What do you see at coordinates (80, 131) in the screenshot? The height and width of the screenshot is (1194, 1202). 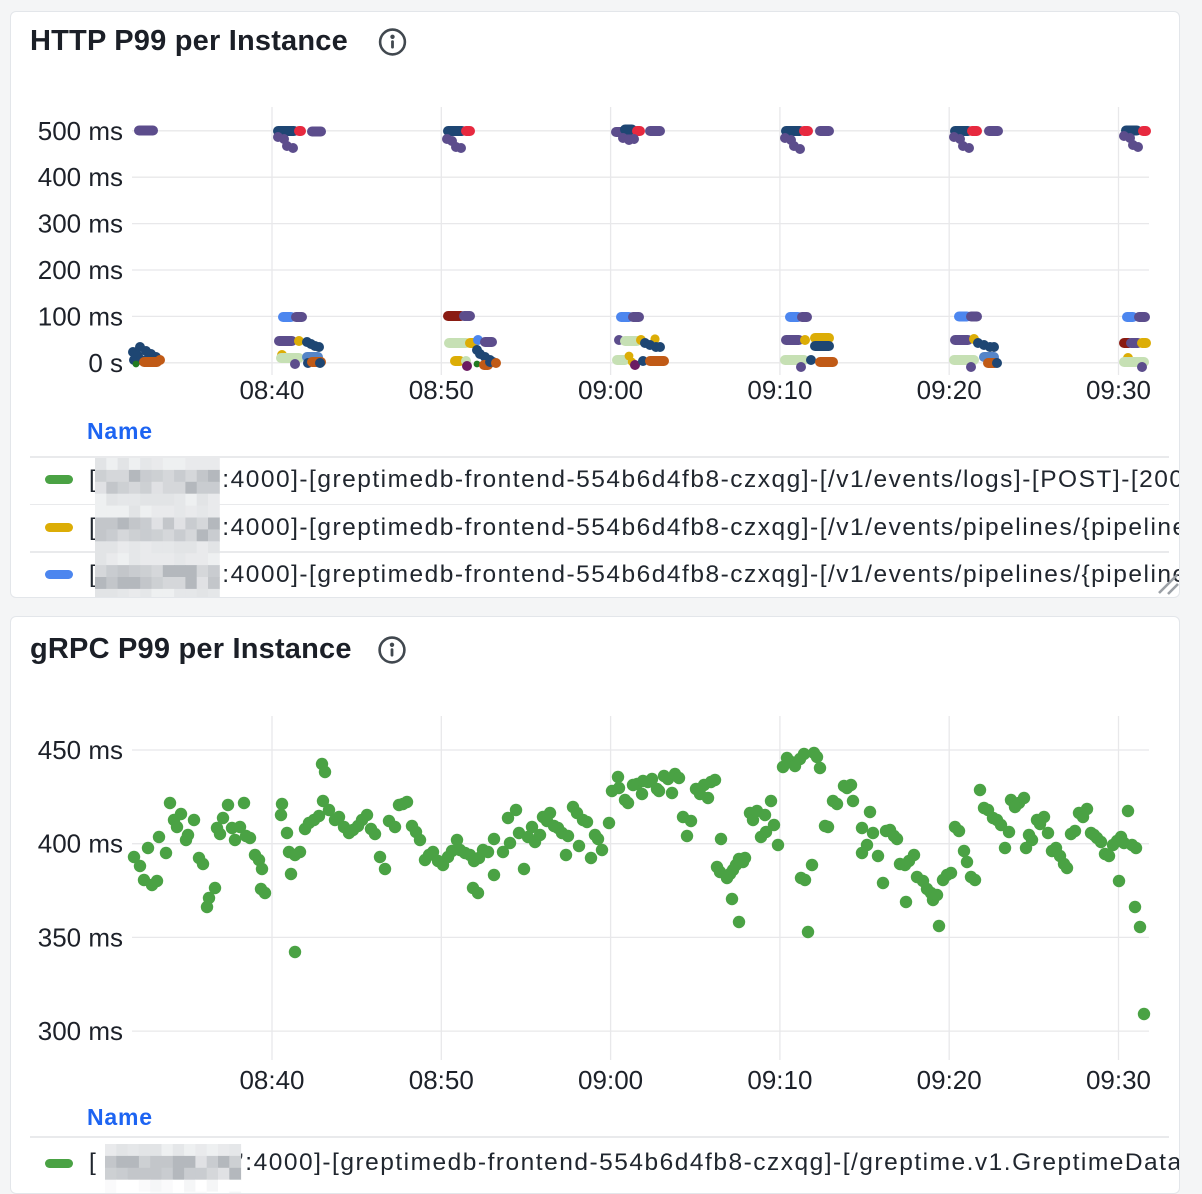 I see `svg-text: 500 ms` at bounding box center [80, 131].